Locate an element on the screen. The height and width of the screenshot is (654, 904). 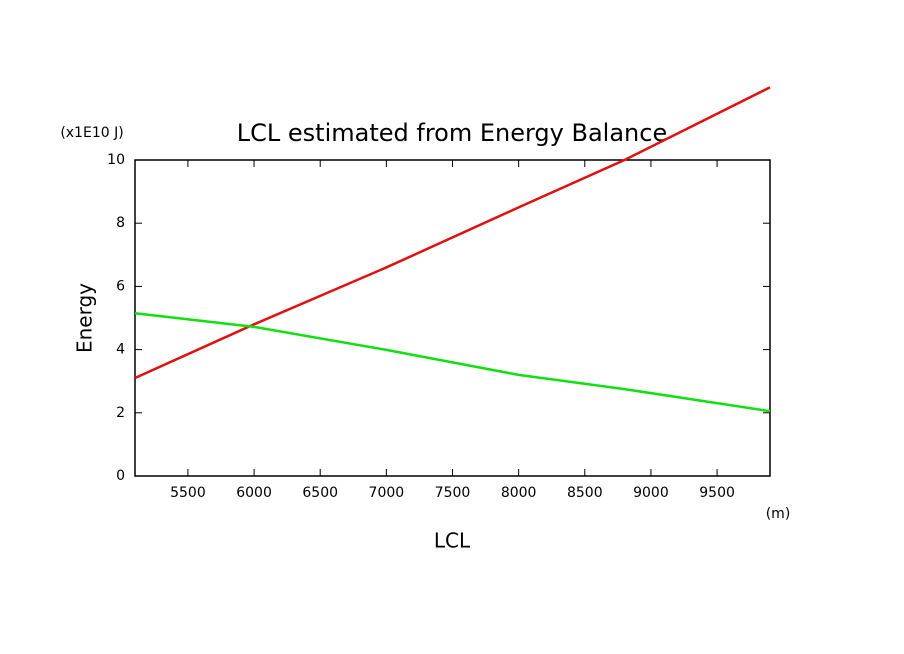
y-tick-label: 10 is located at coordinates (116, 160).